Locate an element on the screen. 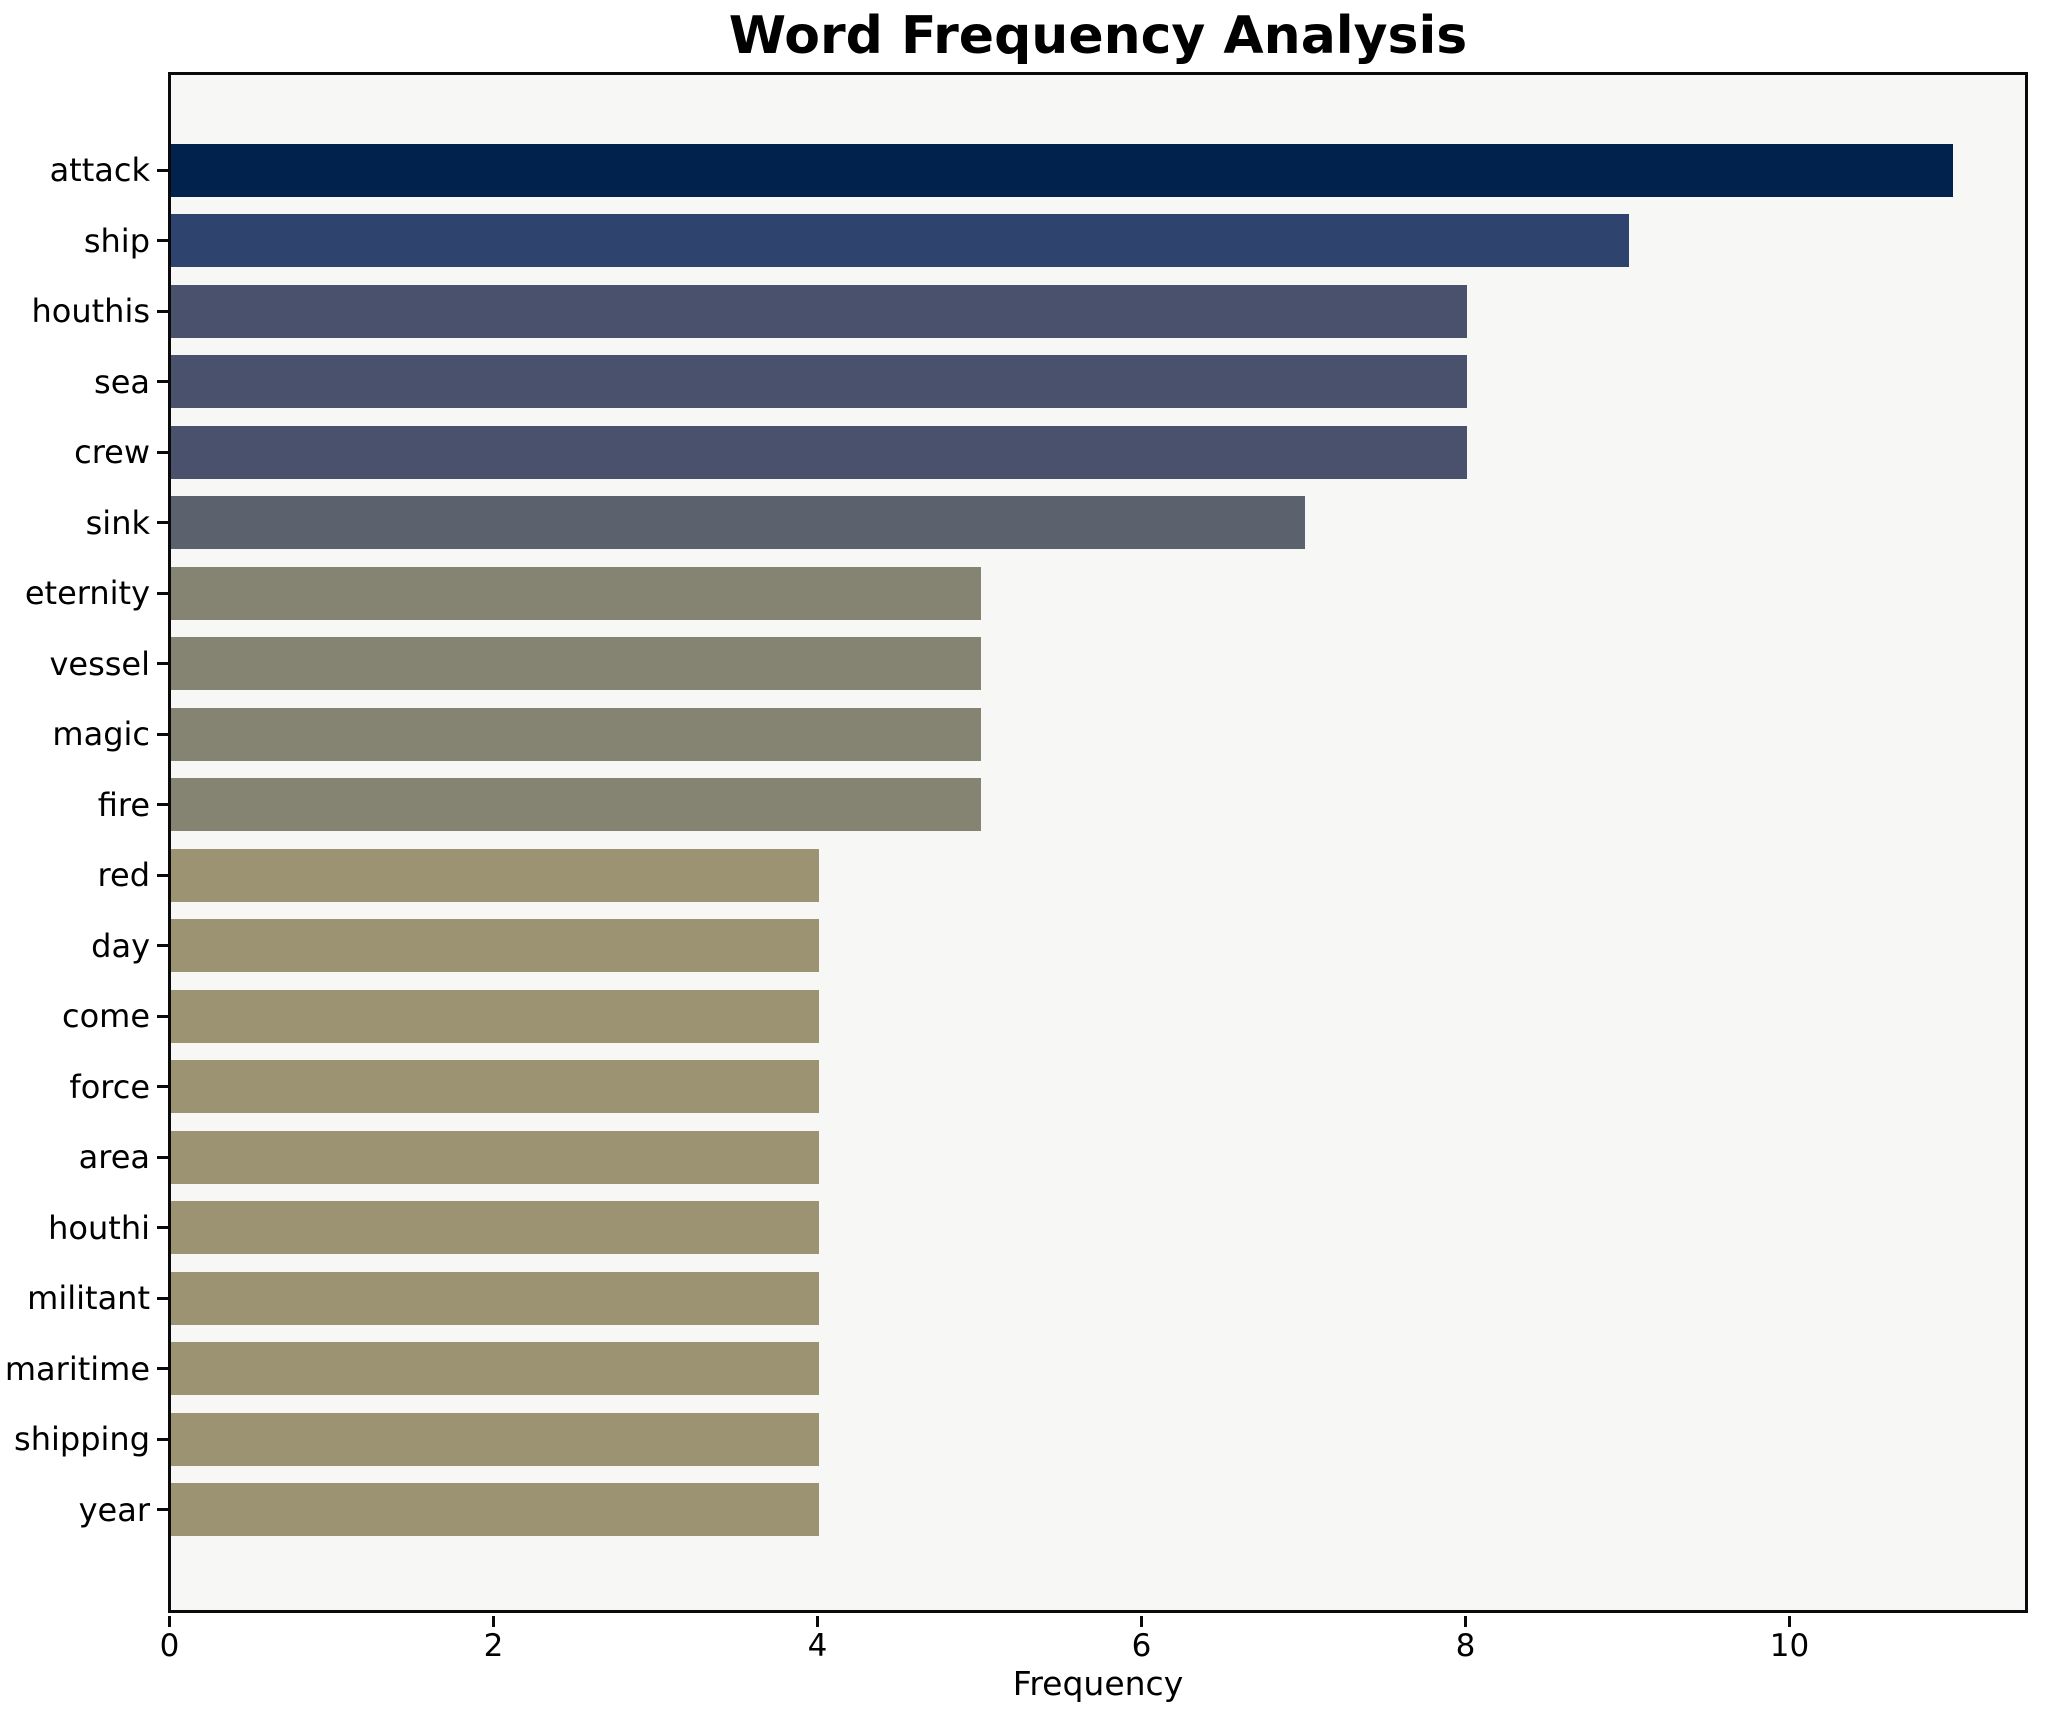 The width and height of the screenshot is (2047, 1722). y-tick-label-force: force is located at coordinates (109, 1086).